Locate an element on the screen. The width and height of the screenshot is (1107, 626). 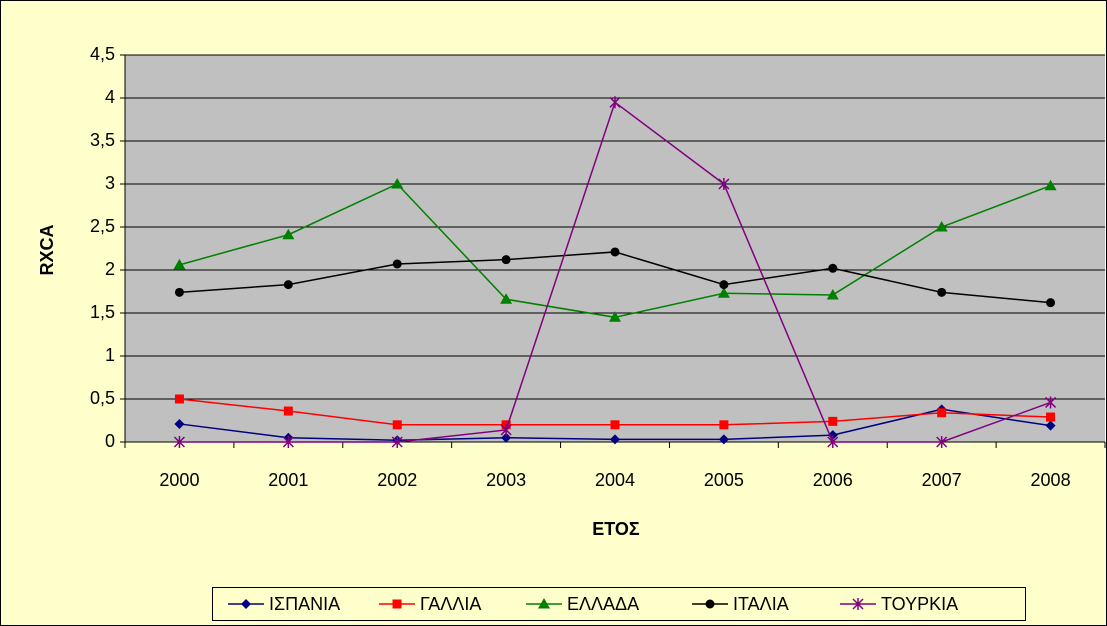
y-tick-label: 1 is located at coordinates (110, 355).